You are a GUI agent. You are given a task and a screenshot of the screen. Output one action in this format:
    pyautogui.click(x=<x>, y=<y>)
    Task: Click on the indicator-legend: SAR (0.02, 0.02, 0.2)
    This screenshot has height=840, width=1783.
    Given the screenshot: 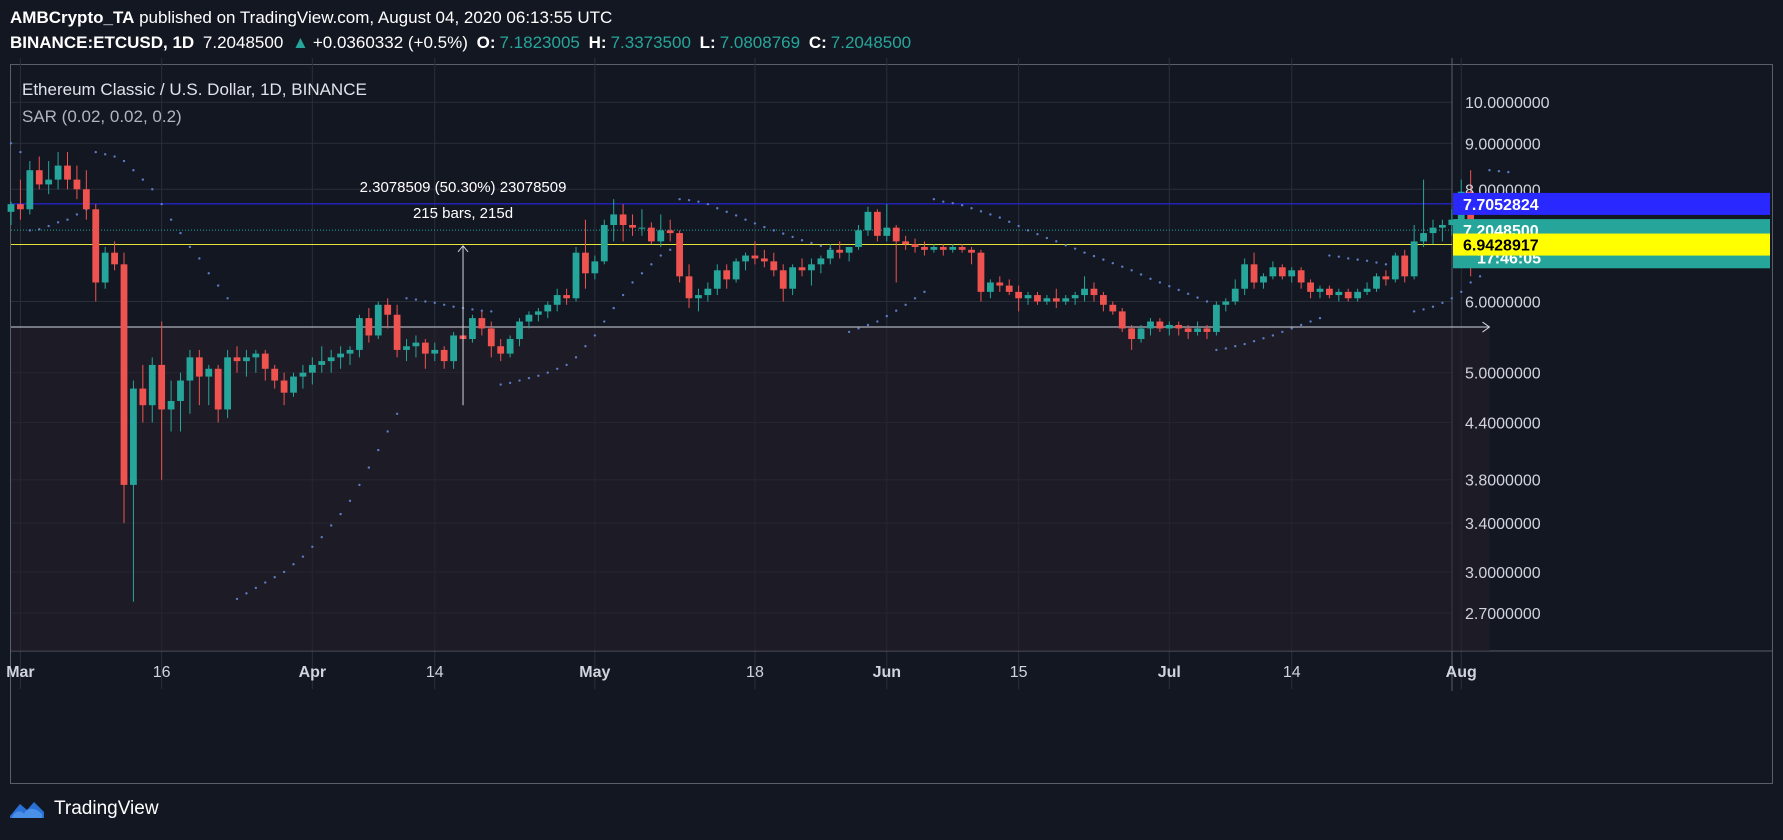 What is the action you would take?
    pyautogui.click(x=102, y=116)
    